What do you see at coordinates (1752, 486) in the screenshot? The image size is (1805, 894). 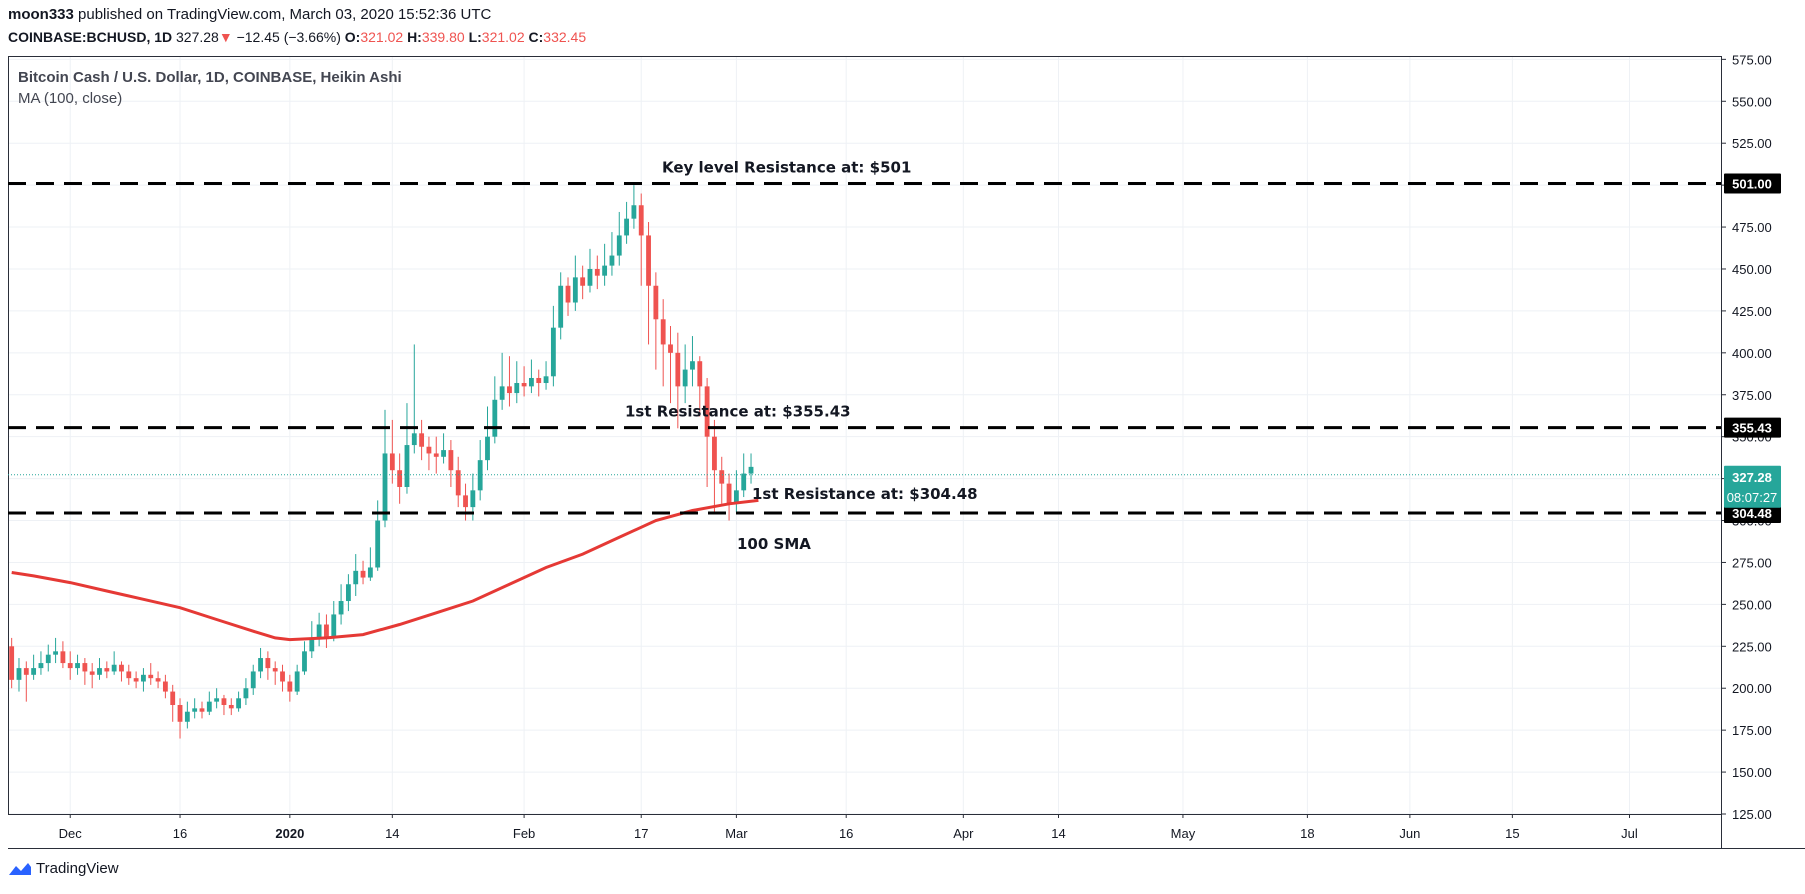 I see `last-price-tag-box` at bounding box center [1752, 486].